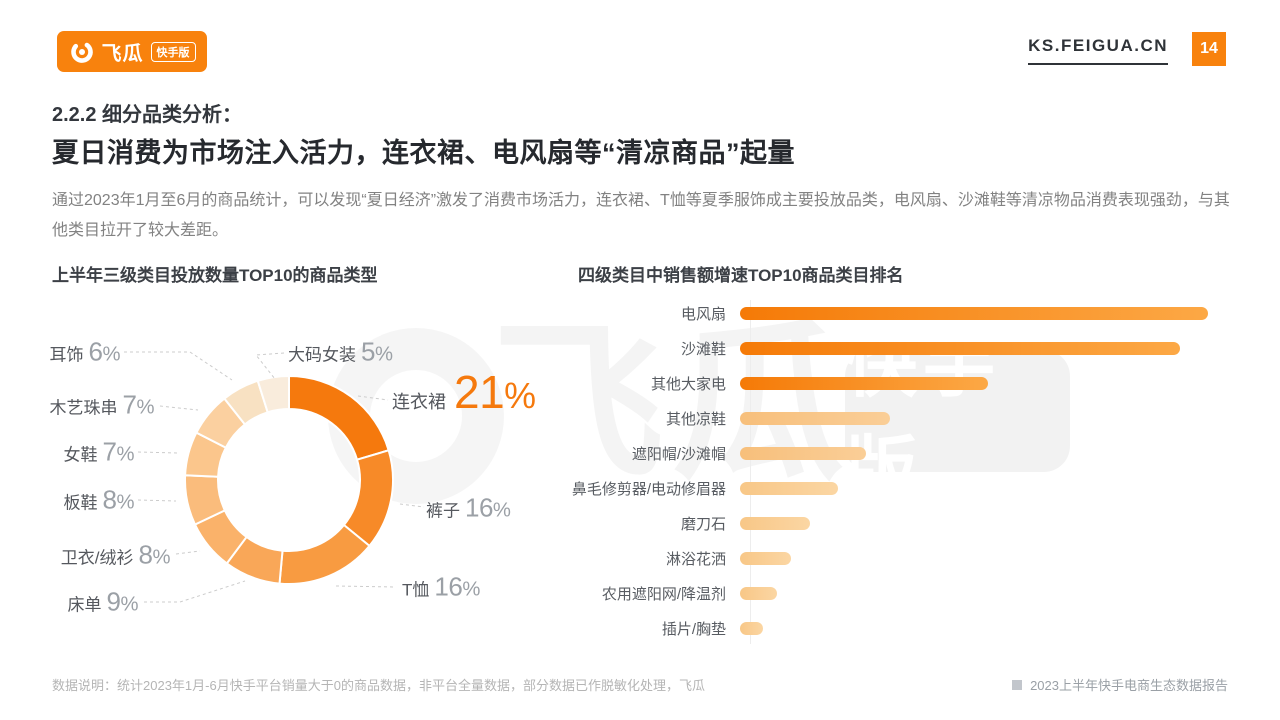 The image size is (1280, 720). I want to click on donut-label-value: 21%, so click(495, 392).